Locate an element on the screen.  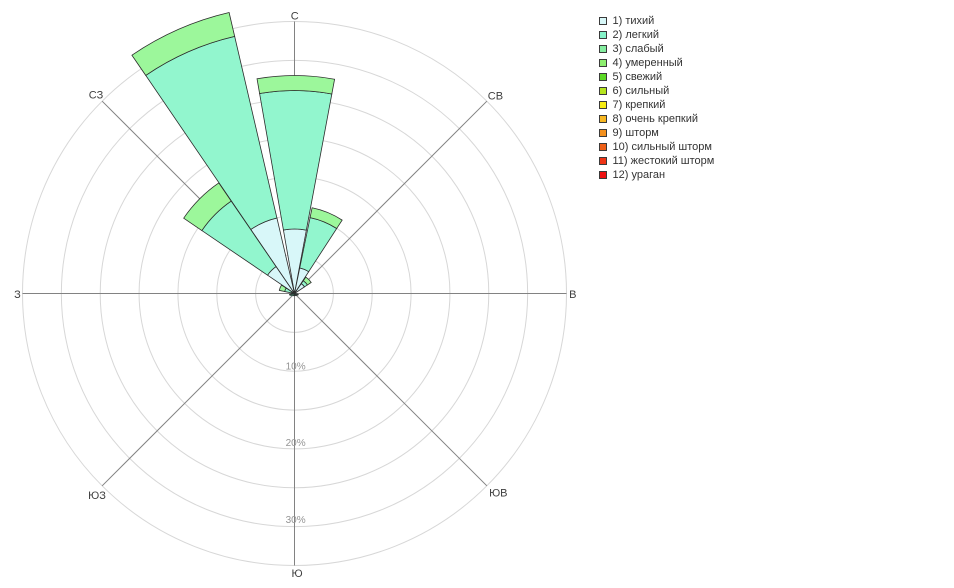
svg-text: 20% is located at coordinates (296, 443).